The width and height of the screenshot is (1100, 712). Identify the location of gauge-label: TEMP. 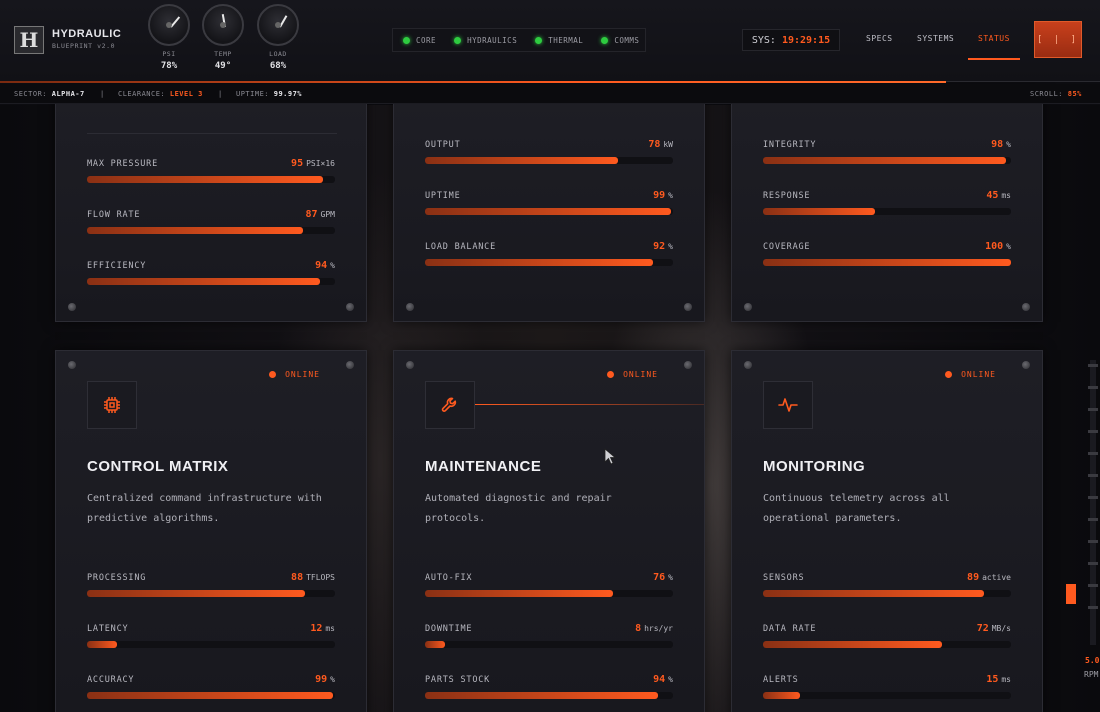
(223, 54).